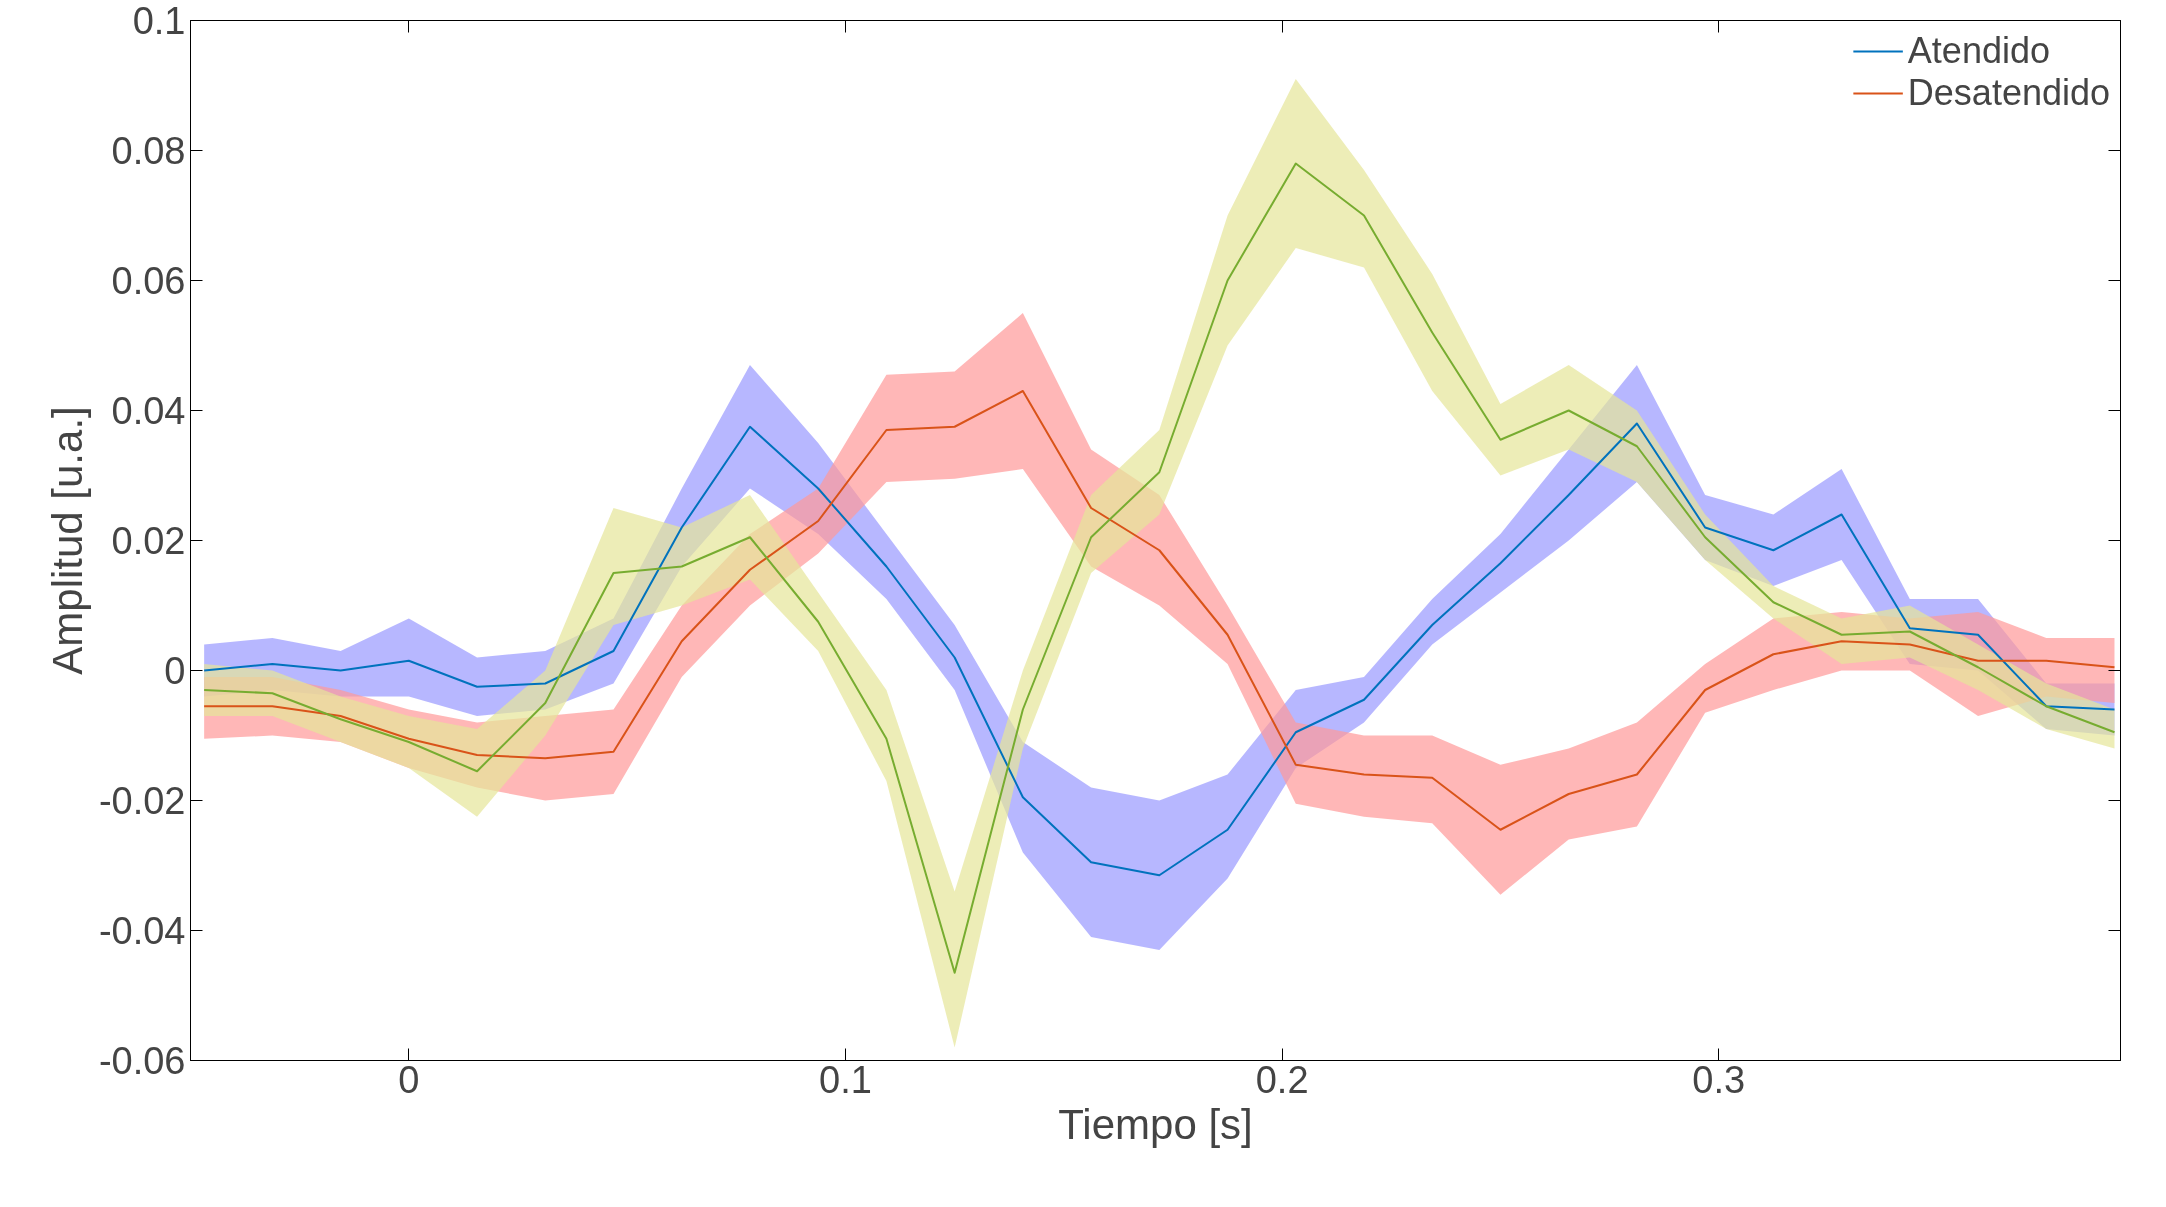 The height and width of the screenshot is (1207, 2166). Describe the element at coordinates (148, 151) in the screenshot. I see `y-tick-label: 0.08` at that location.